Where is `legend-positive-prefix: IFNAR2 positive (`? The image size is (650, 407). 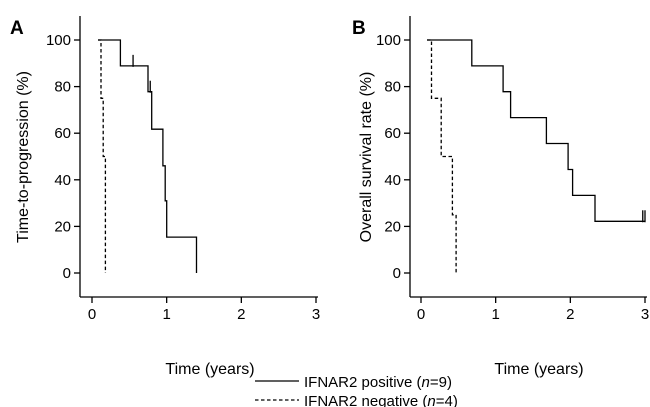 legend-positive-prefix: IFNAR2 positive ( is located at coordinates (363, 382).